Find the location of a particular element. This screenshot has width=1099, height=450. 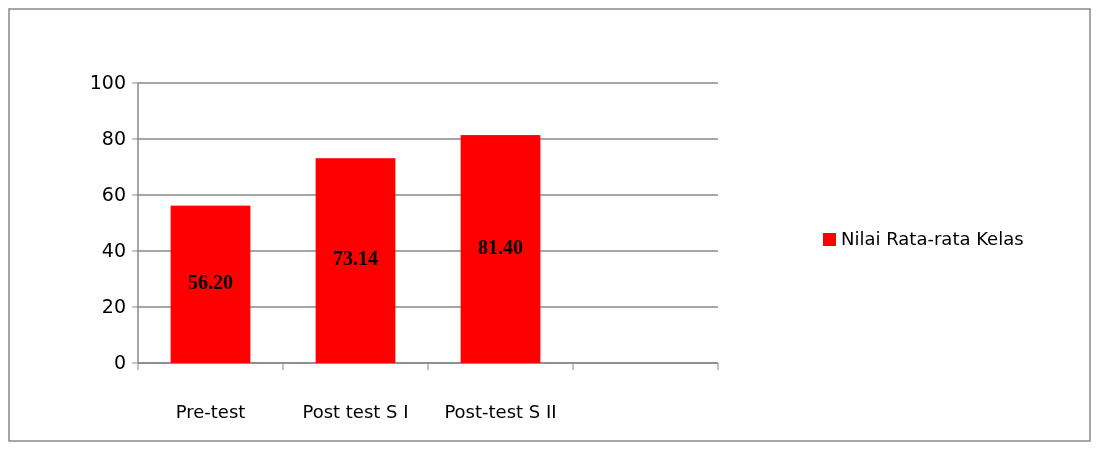

data-label: 73.14 is located at coordinates (355, 258).